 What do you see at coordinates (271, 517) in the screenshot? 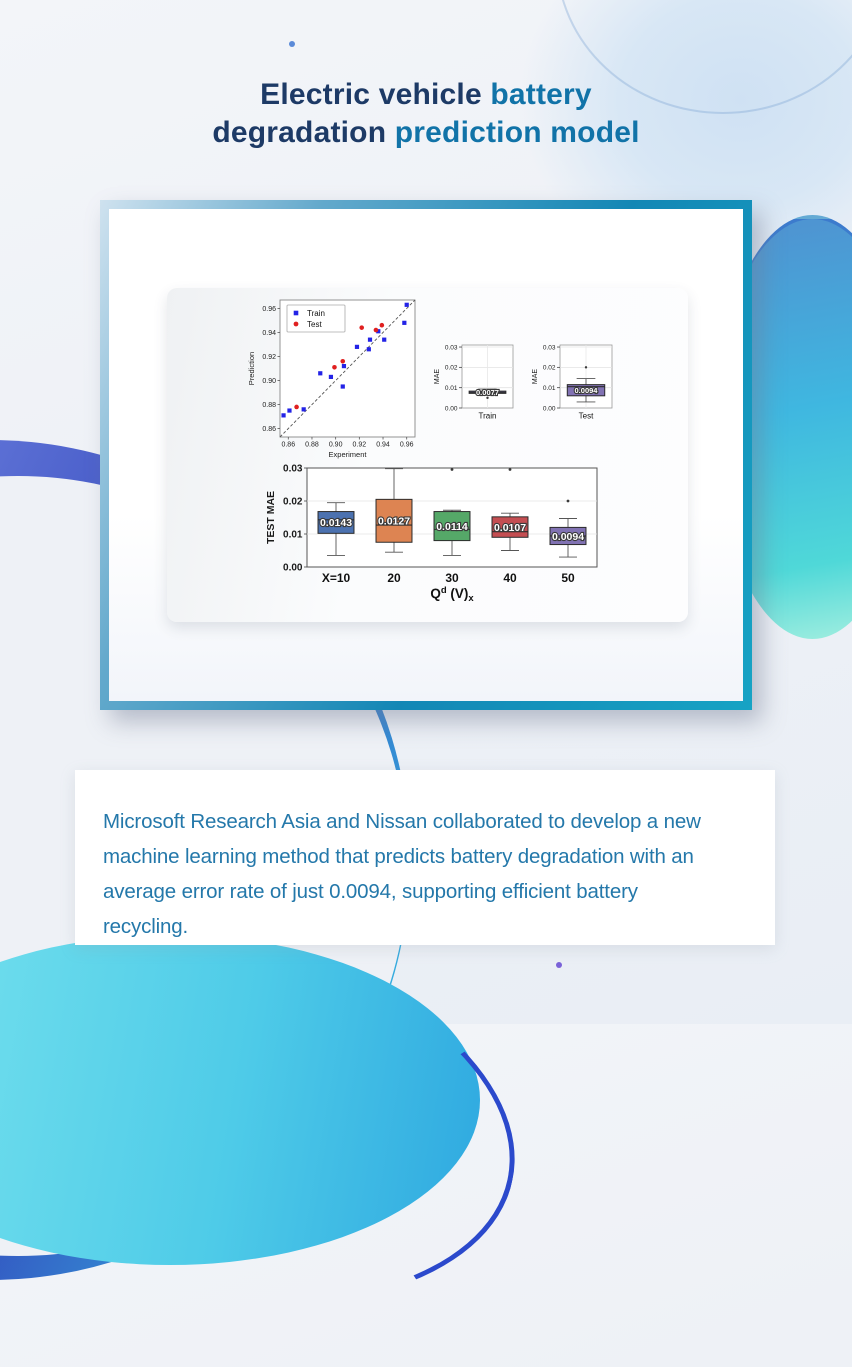
I see `svg-text: TEST MAE` at bounding box center [271, 517].